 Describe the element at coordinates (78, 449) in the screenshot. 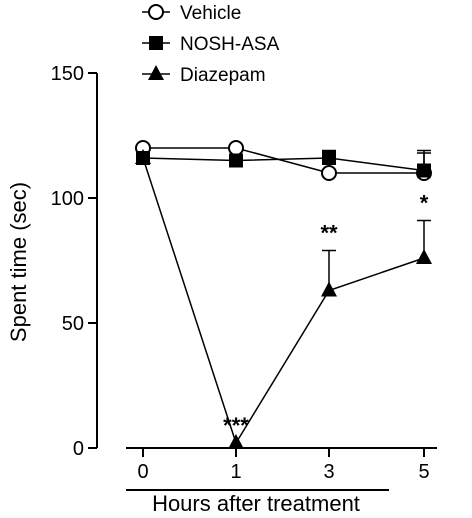

I see `y-tick-label-0: 0` at that location.